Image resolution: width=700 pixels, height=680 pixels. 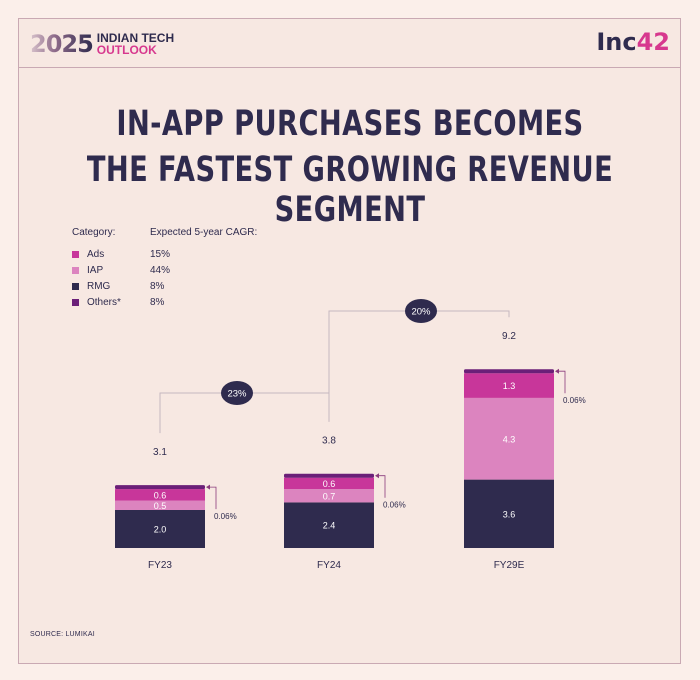 I want to click on category-label: FY23, so click(x=160, y=565).